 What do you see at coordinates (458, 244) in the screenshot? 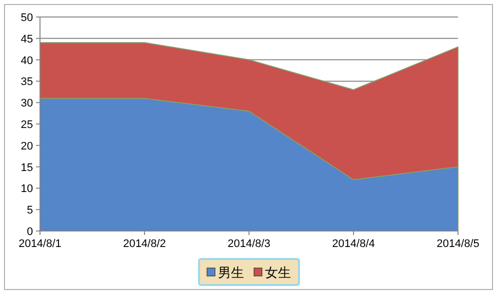
I see `x-tick-label: 2014/8/5` at bounding box center [458, 244].